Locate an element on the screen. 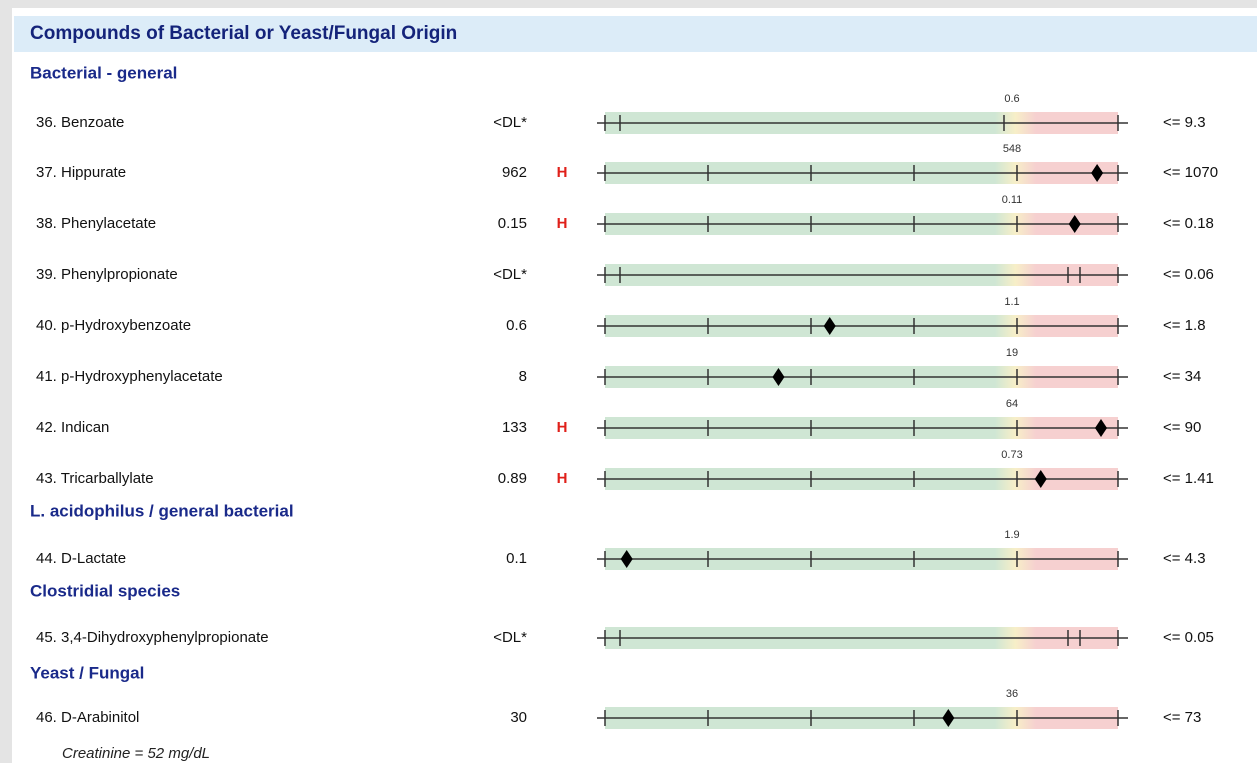 This screenshot has height=763, width=1257. result: 30 is located at coordinates (518, 717).